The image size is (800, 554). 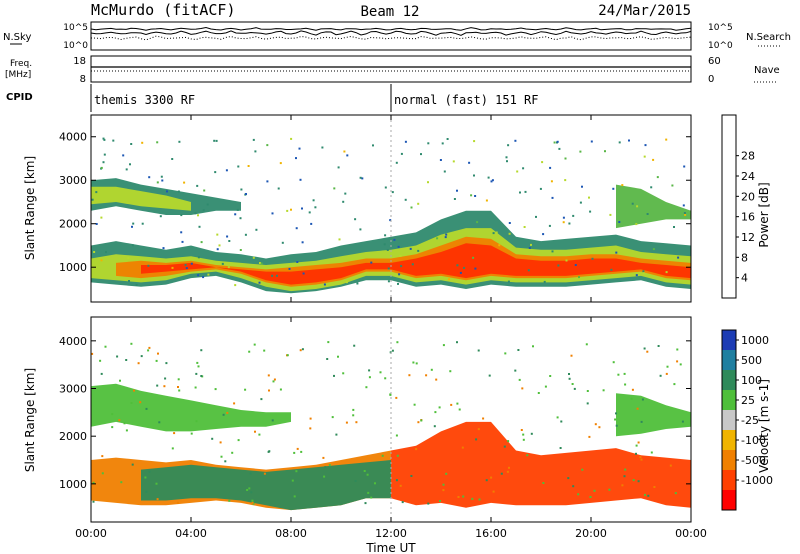 I want to click on x-axis: 00:00 04:00 08:00 12:00 16:00 20:00 00:00, so click(x=391, y=533).